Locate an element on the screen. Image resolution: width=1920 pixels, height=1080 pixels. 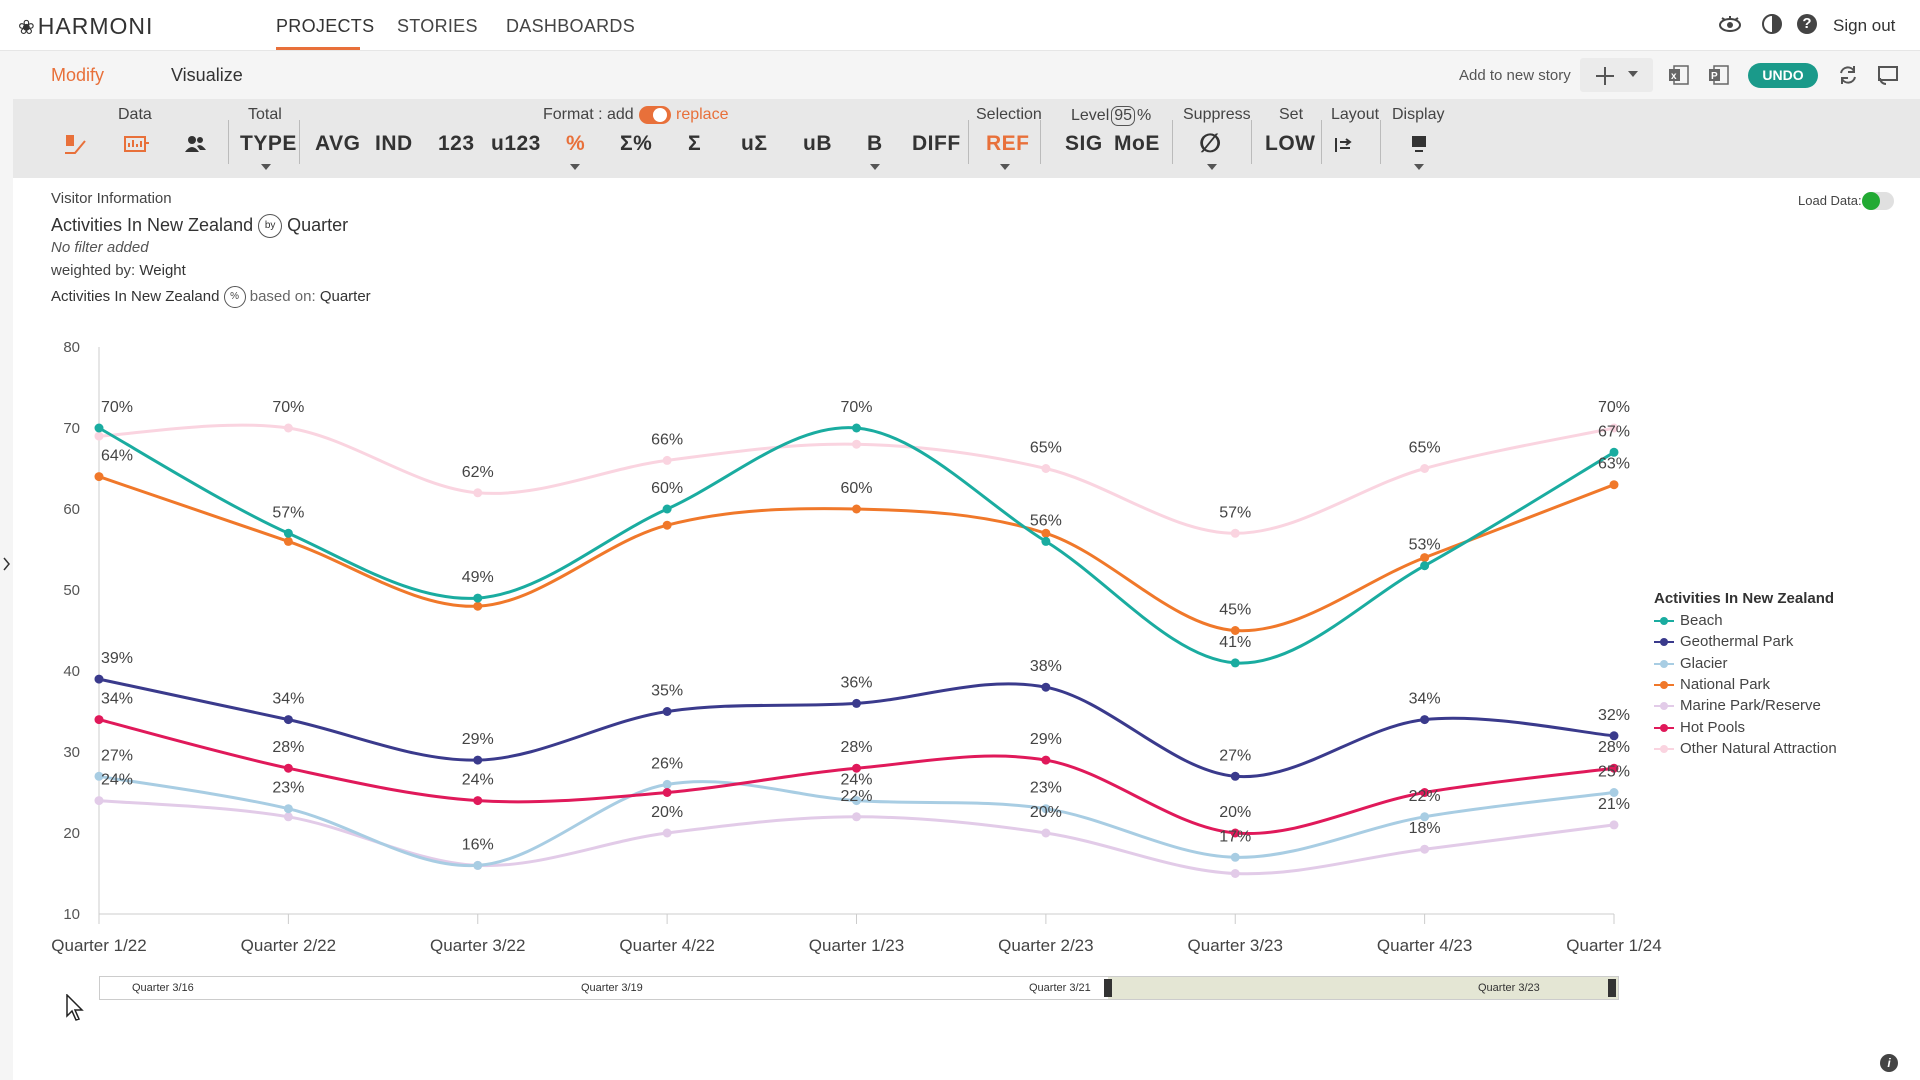
sum-button: Σ is located at coordinates (695, 143).